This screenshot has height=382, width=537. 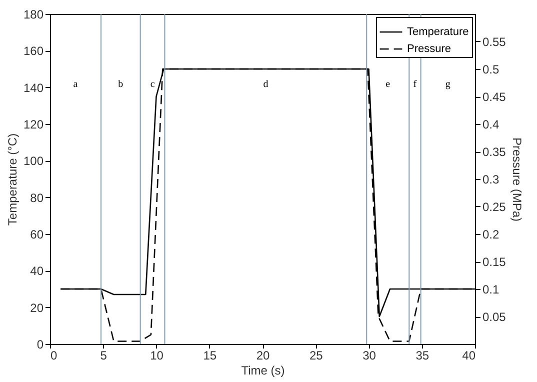 What do you see at coordinates (40, 345) in the screenshot?
I see `y-tick-label: 0` at bounding box center [40, 345].